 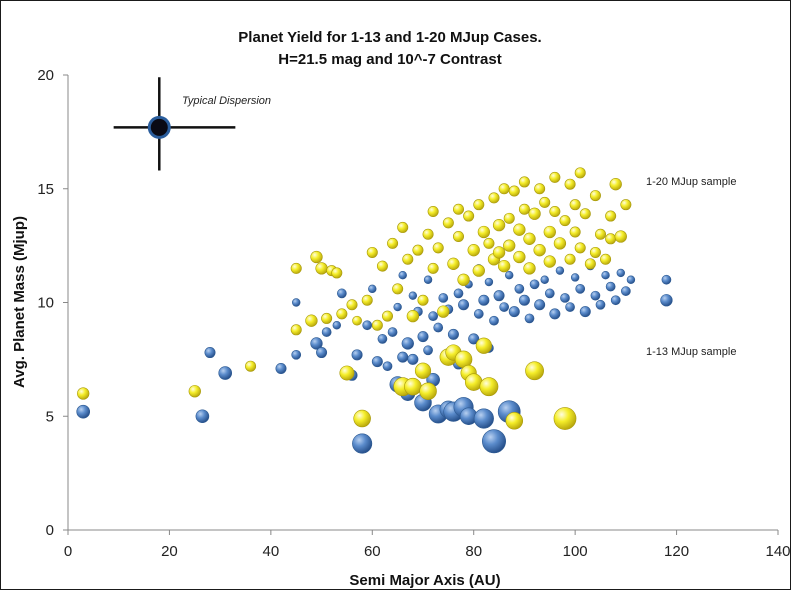 I want to click on y-axis-title: Avg. Planet Mass (Mjup), so click(x=19, y=302).